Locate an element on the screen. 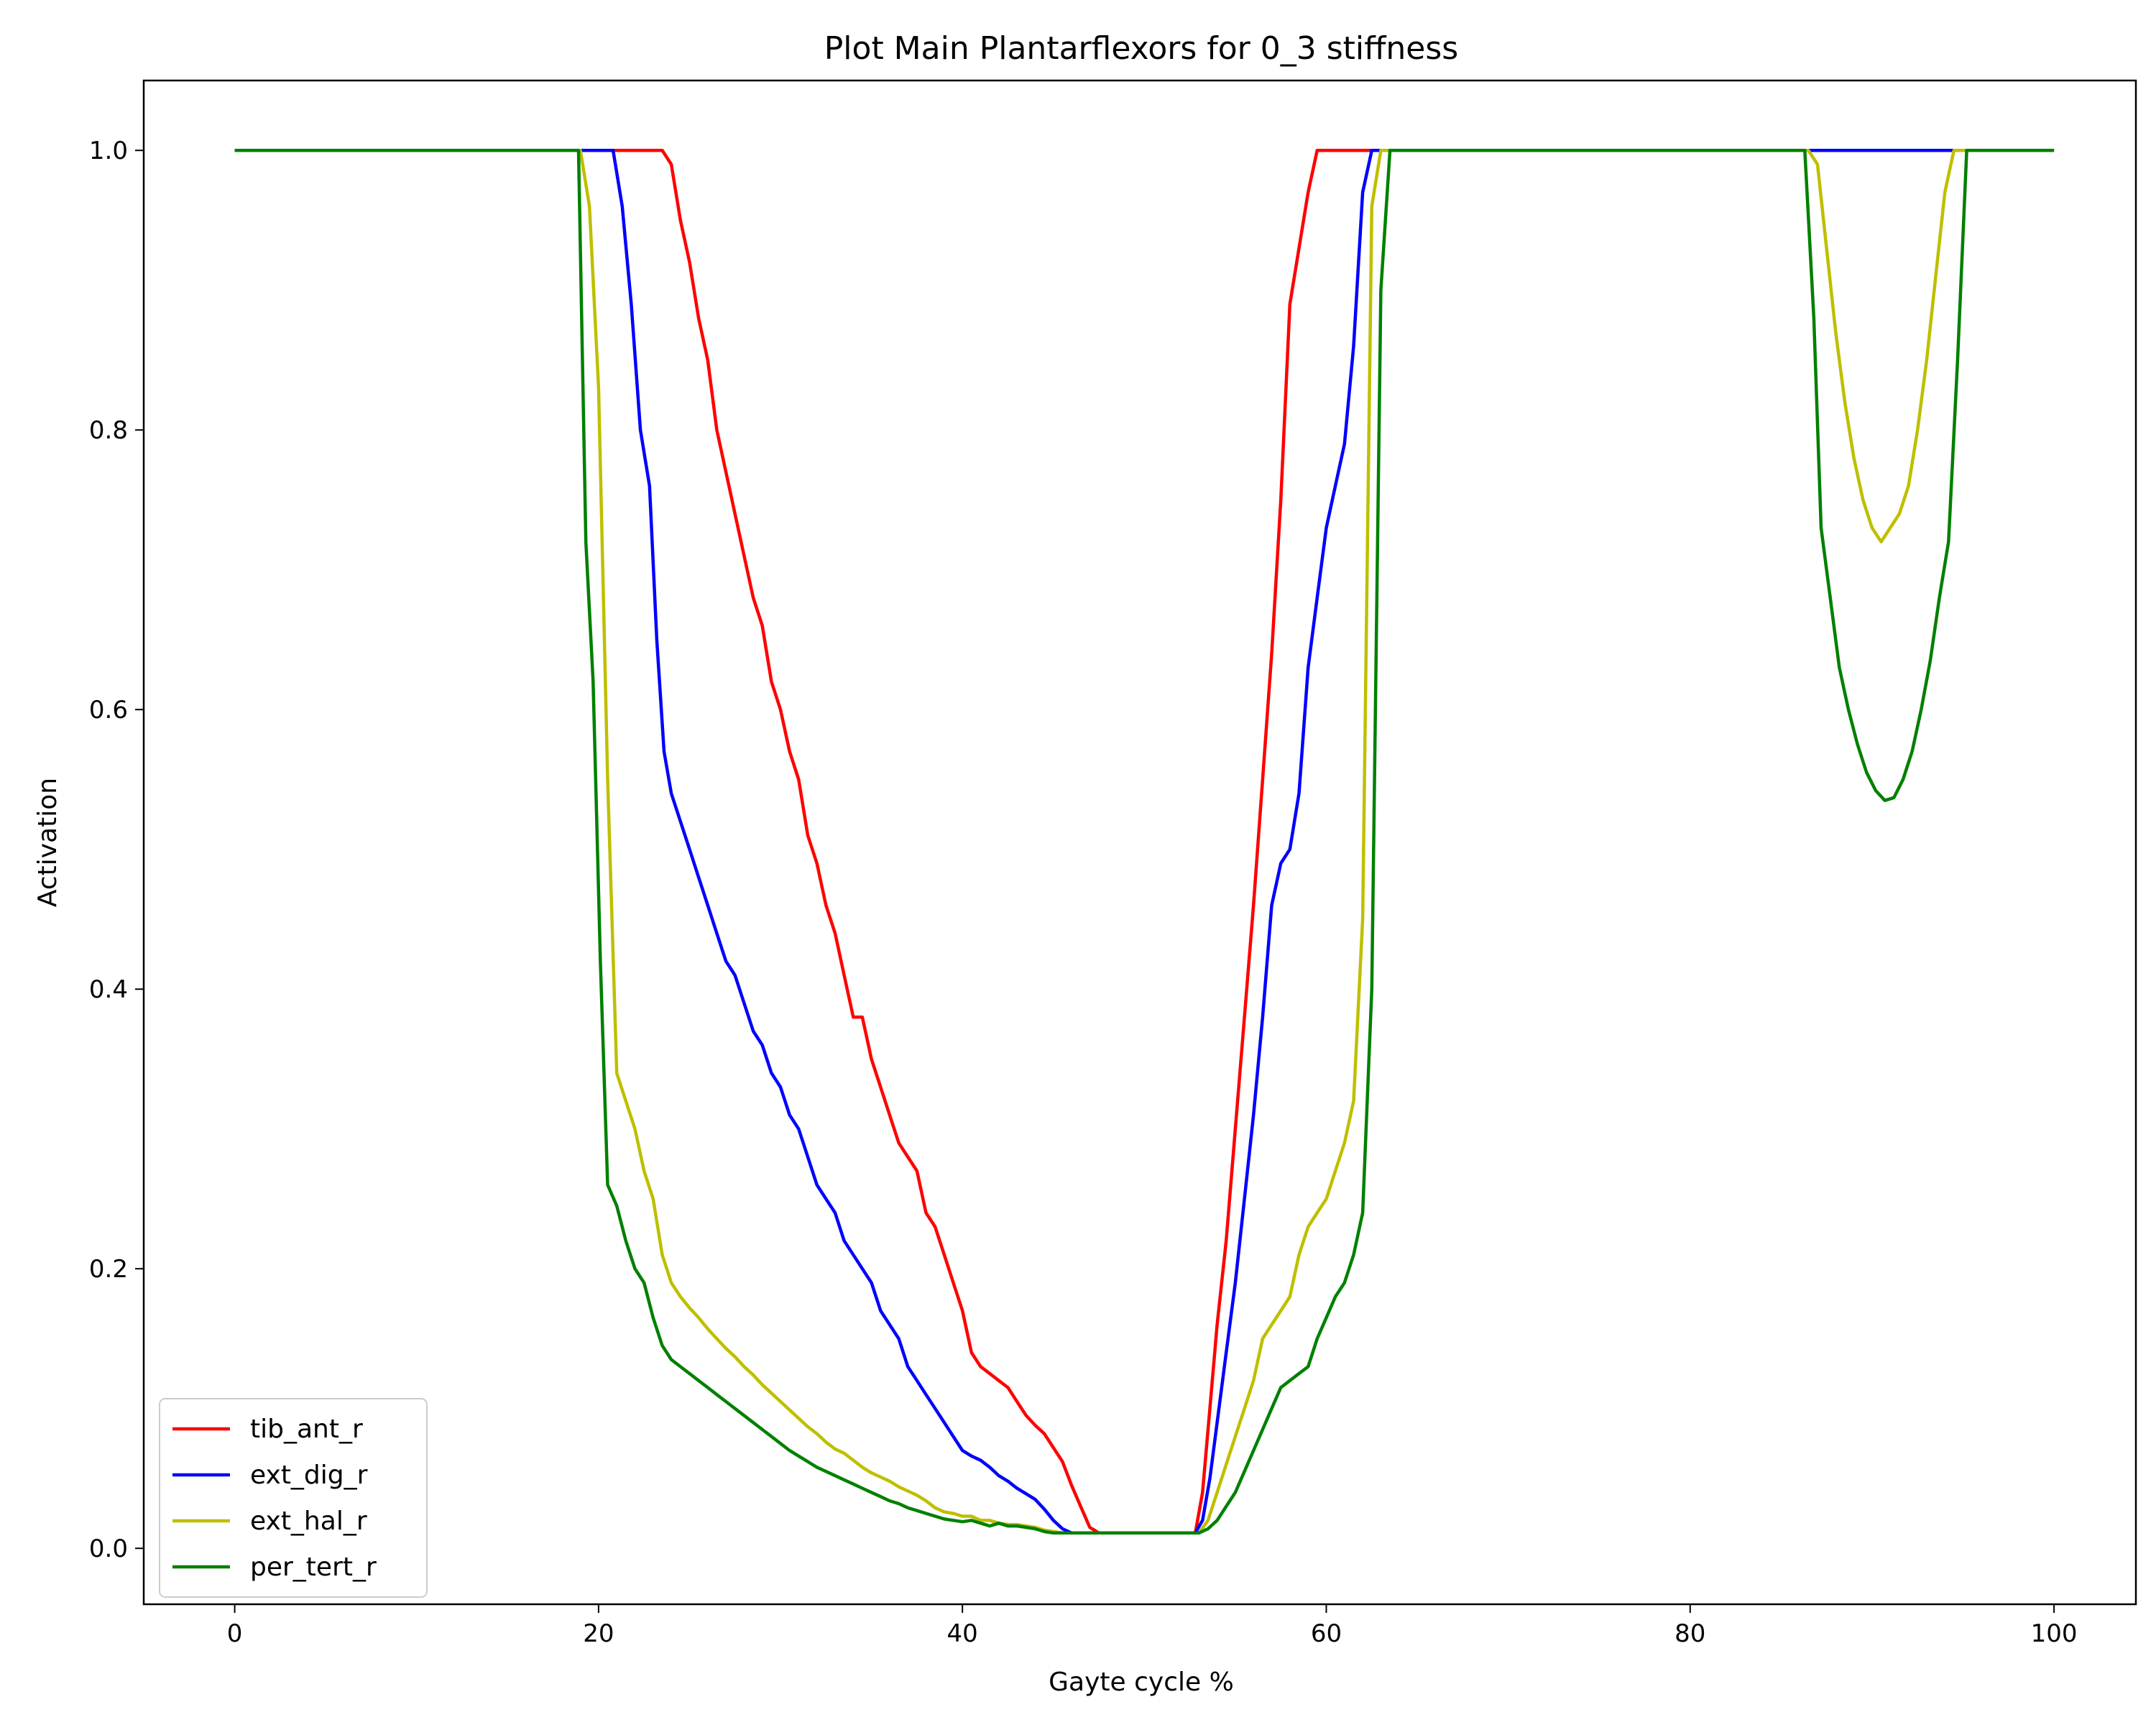  legend-label: per_tert_r is located at coordinates (313, 1567).